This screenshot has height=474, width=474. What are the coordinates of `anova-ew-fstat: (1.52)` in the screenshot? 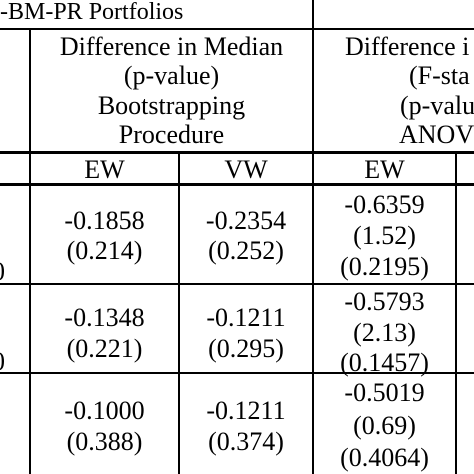 It's located at (384, 235).